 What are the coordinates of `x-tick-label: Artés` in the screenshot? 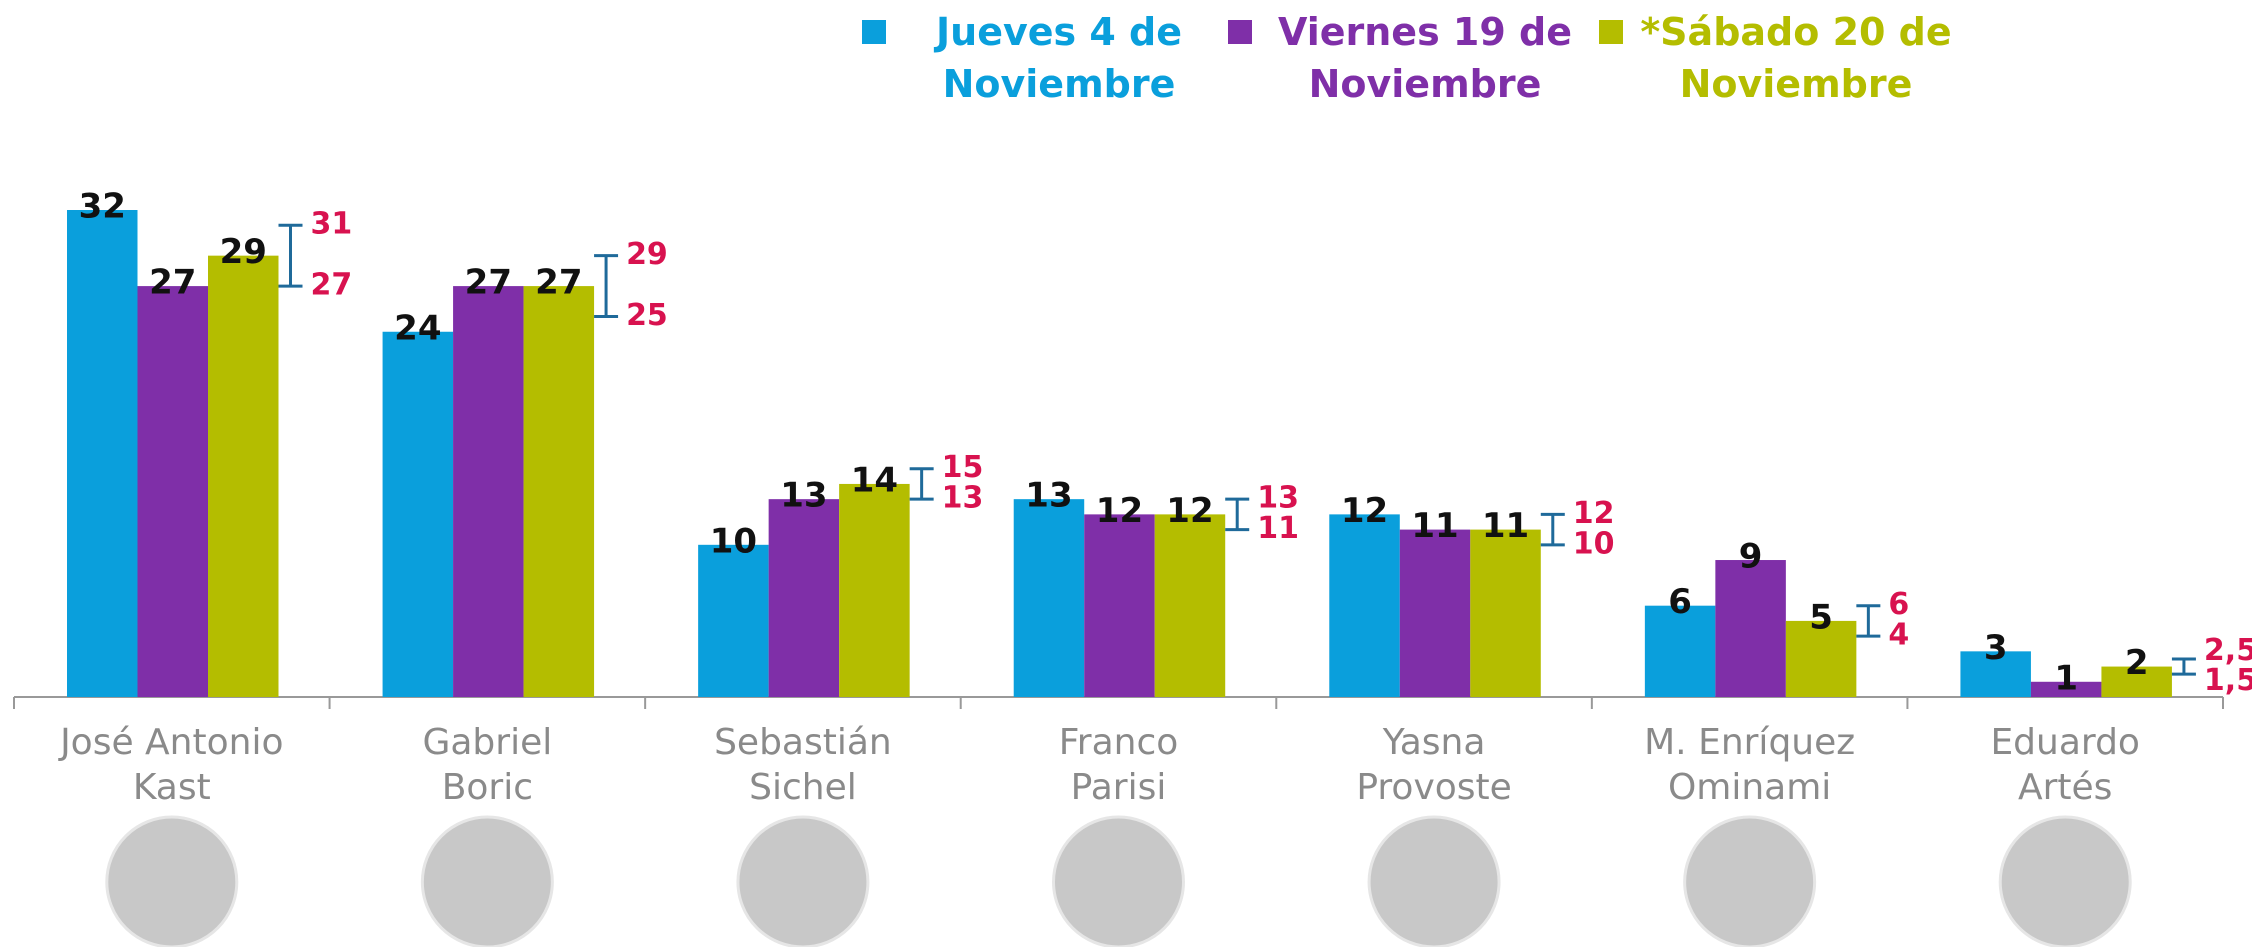 It's located at (2065, 787).